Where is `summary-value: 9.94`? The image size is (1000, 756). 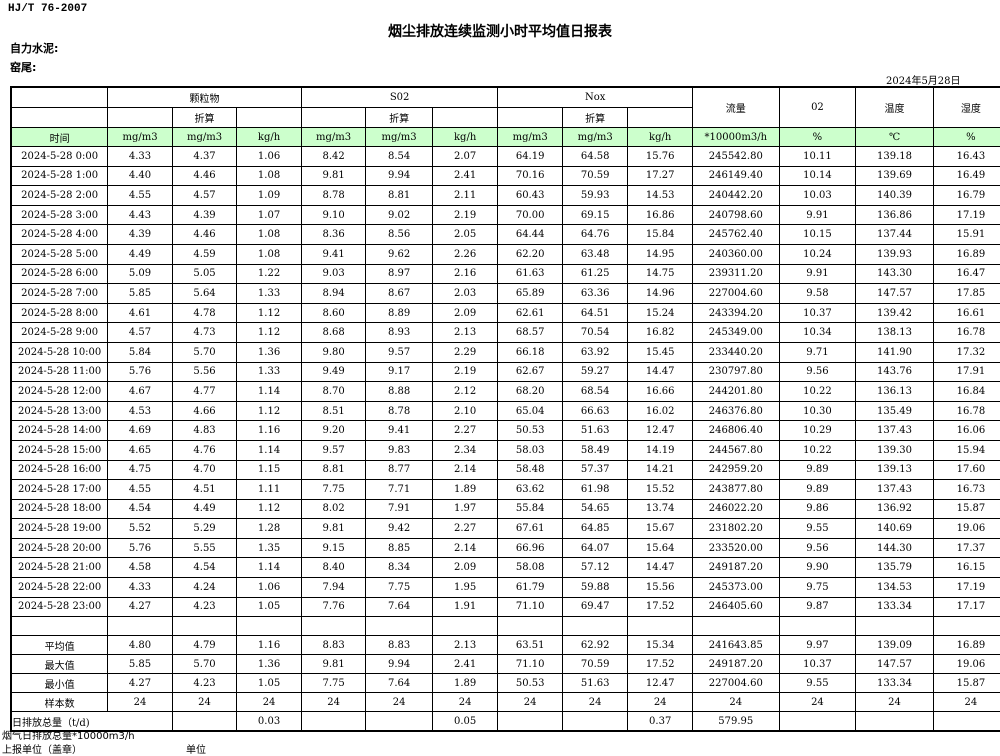 summary-value: 9.94 is located at coordinates (399, 664).